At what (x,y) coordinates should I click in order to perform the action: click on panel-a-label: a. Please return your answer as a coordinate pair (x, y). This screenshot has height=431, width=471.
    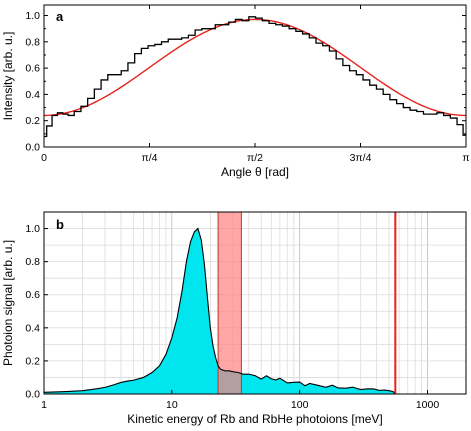
    Looking at the image, I should click on (60, 16).